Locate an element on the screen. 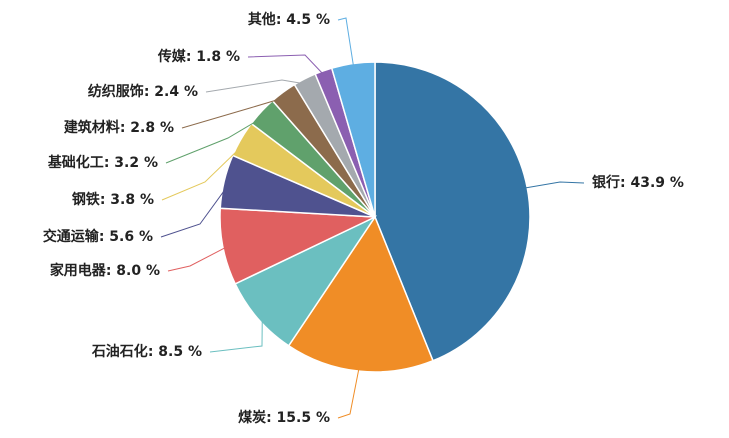 The image size is (729, 438). slice-label: 家用电器: 8.0 % is located at coordinates (105, 270).